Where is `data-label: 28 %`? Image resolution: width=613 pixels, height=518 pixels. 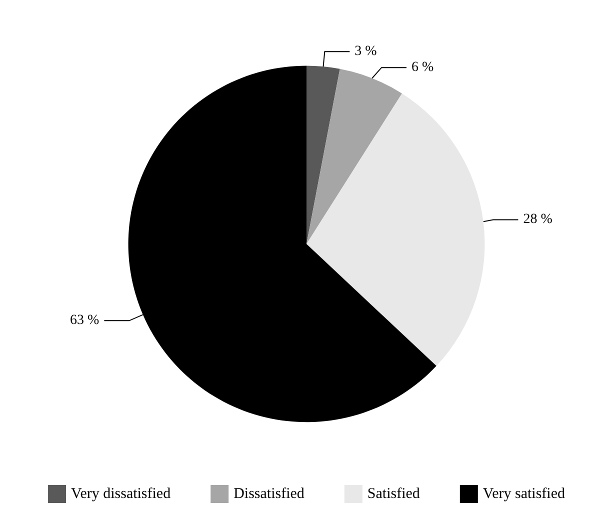 data-label: 28 % is located at coordinates (538, 220).